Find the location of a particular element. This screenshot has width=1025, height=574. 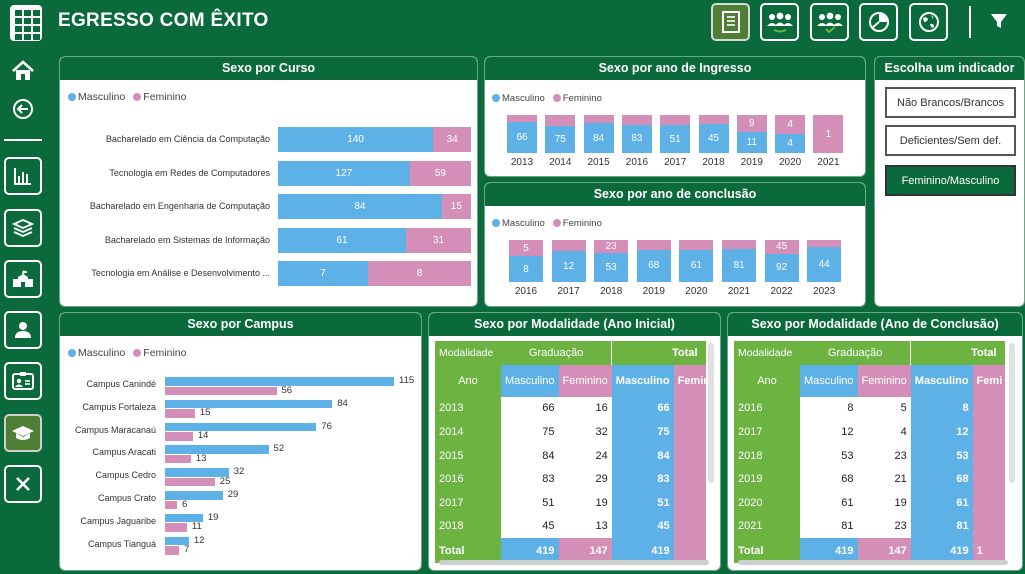

globe-nav-button is located at coordinates (928, 22).